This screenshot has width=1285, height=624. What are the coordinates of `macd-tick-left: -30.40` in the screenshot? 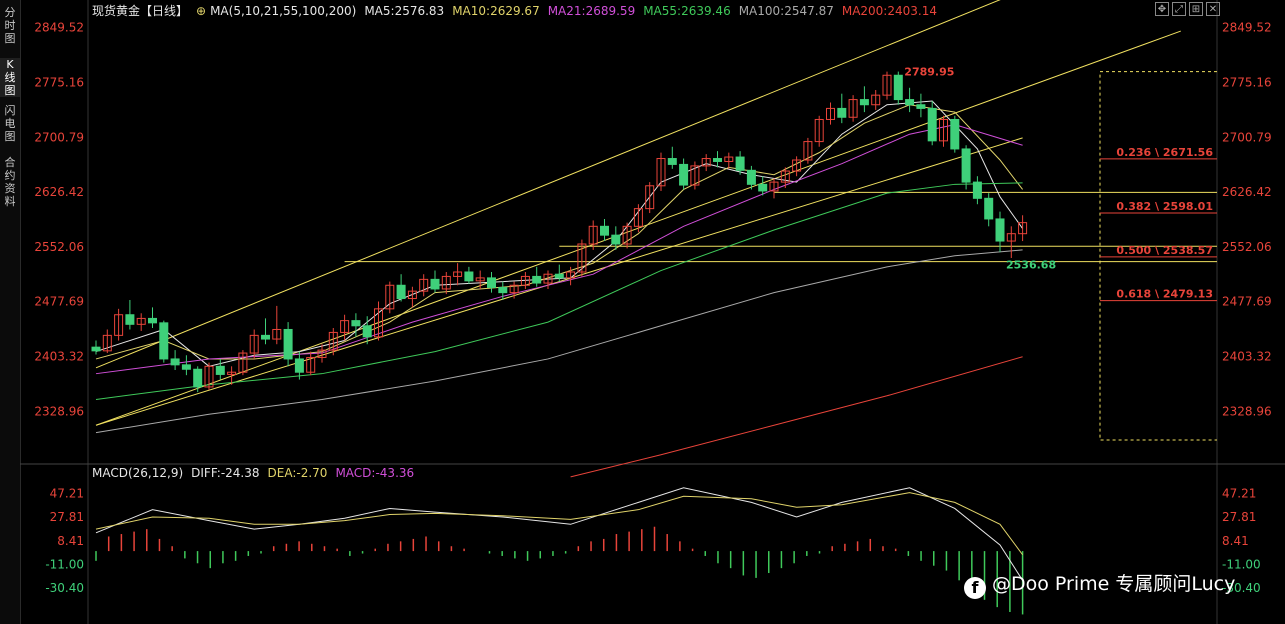 It's located at (64, 588).